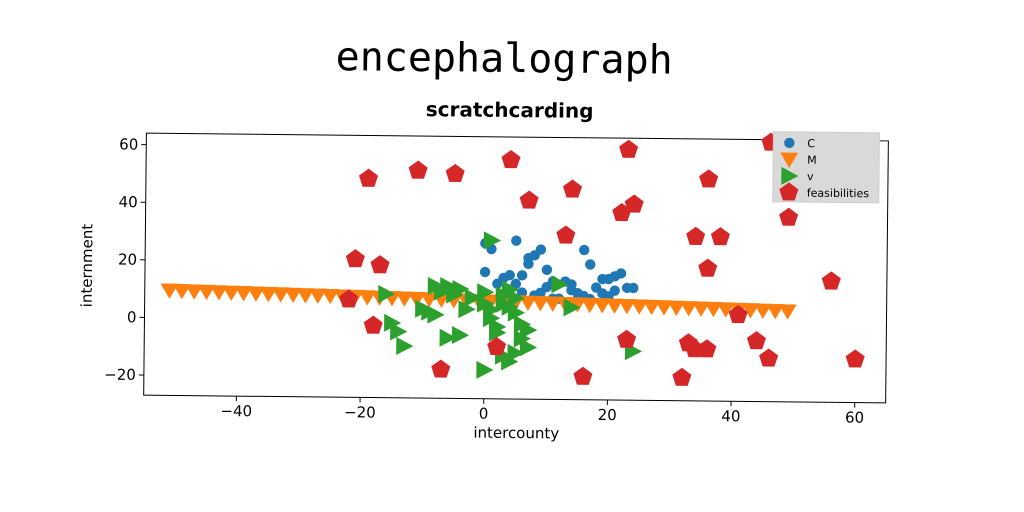  I want to click on y-axis-ticks: −20 0 20 40 60, so click(125, 259).